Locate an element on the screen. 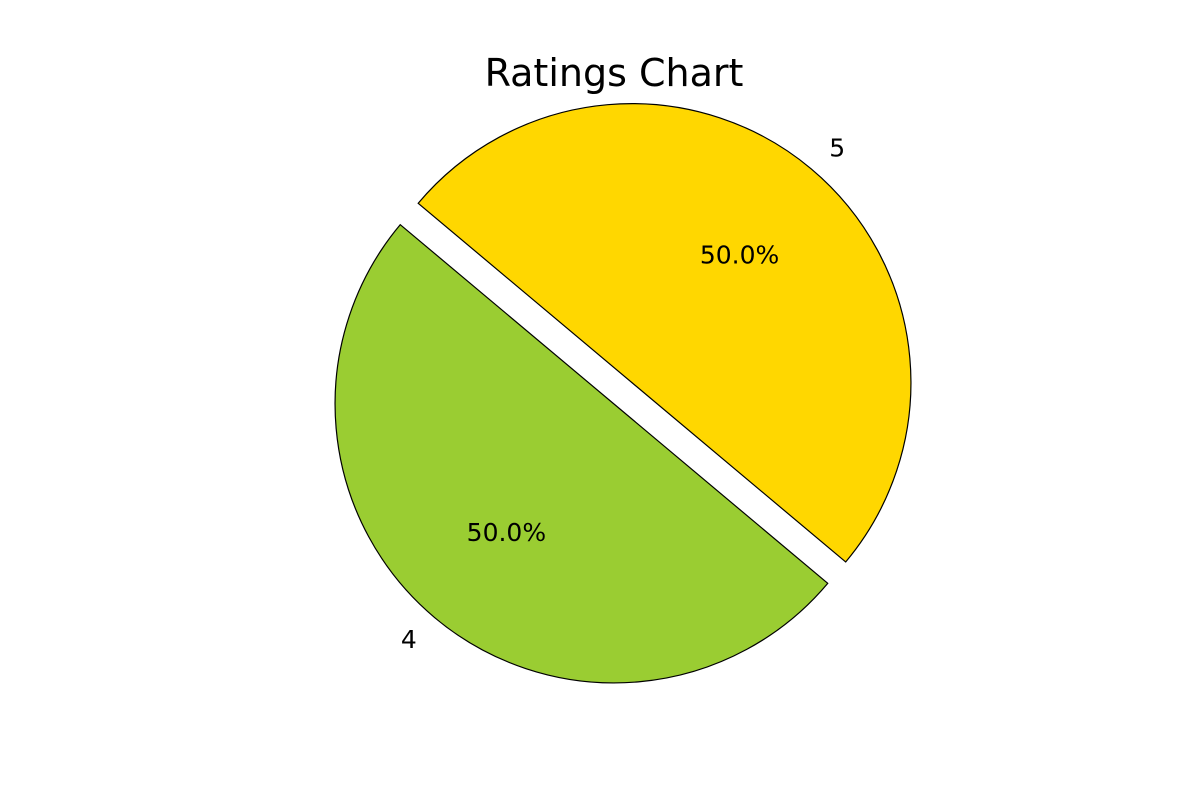  chart-title: Ratings Chart is located at coordinates (614, 73).